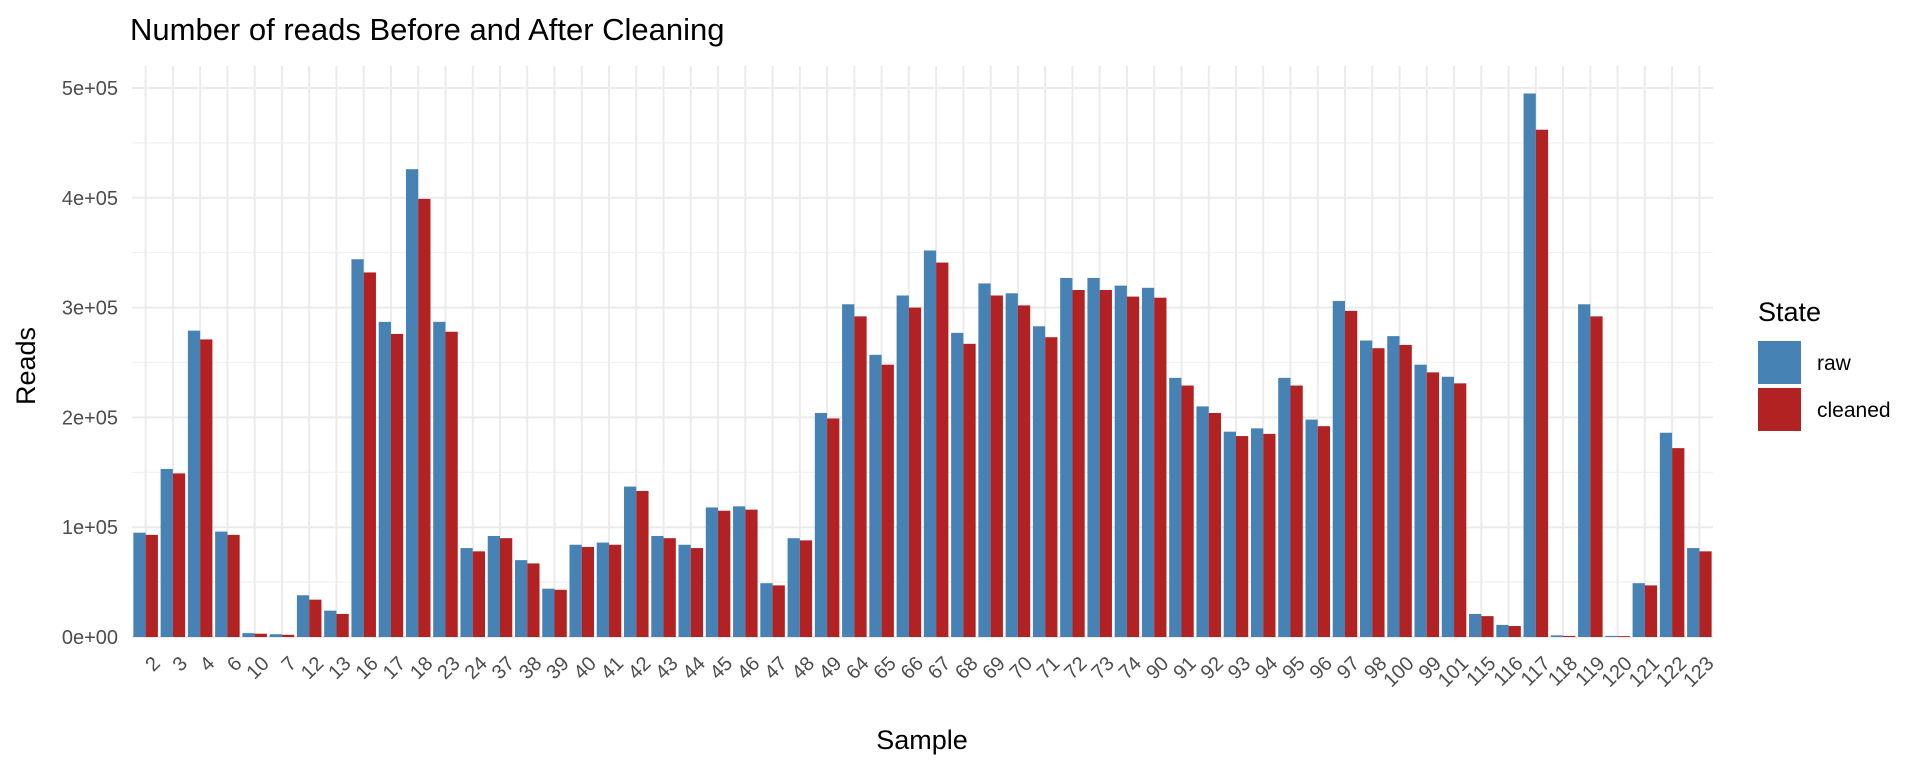  I want to click on y-tick-label: 5e+05, so click(90, 89).